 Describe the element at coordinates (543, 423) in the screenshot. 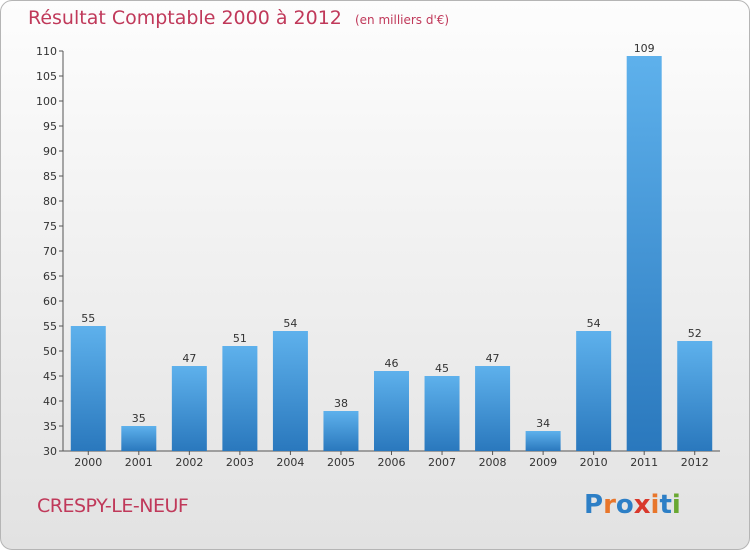

I see `data-label-2009: 34` at that location.